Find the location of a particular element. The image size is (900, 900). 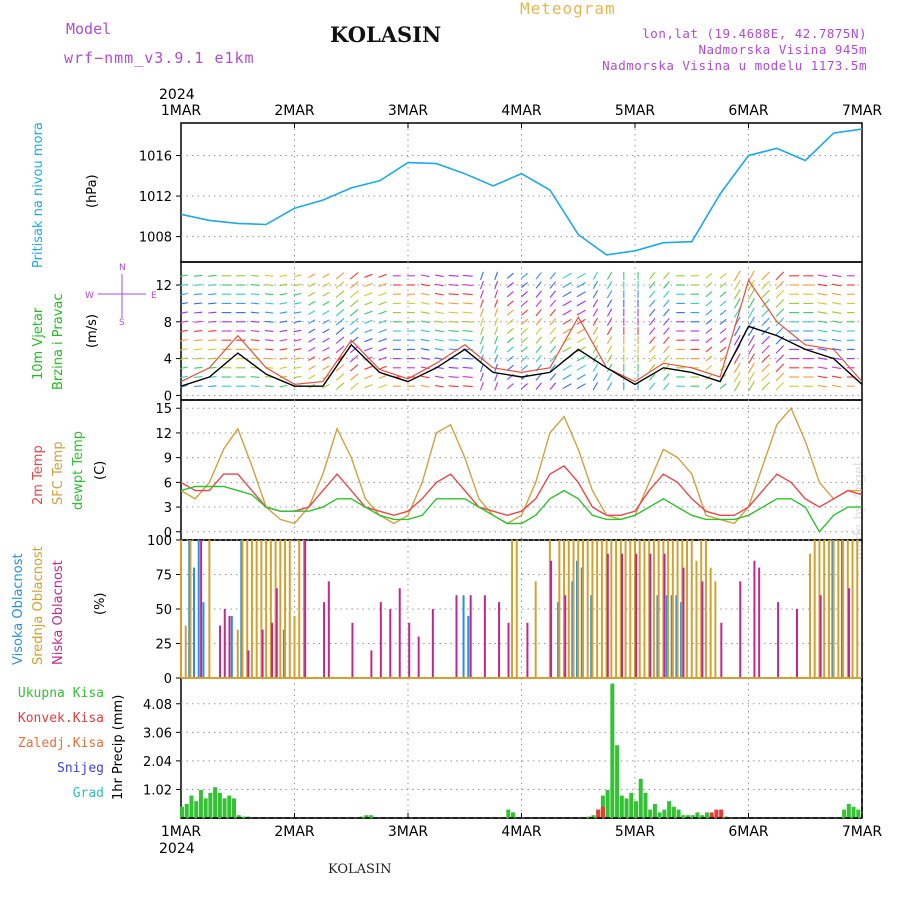

y-tick-label: 100 is located at coordinates (159, 541).